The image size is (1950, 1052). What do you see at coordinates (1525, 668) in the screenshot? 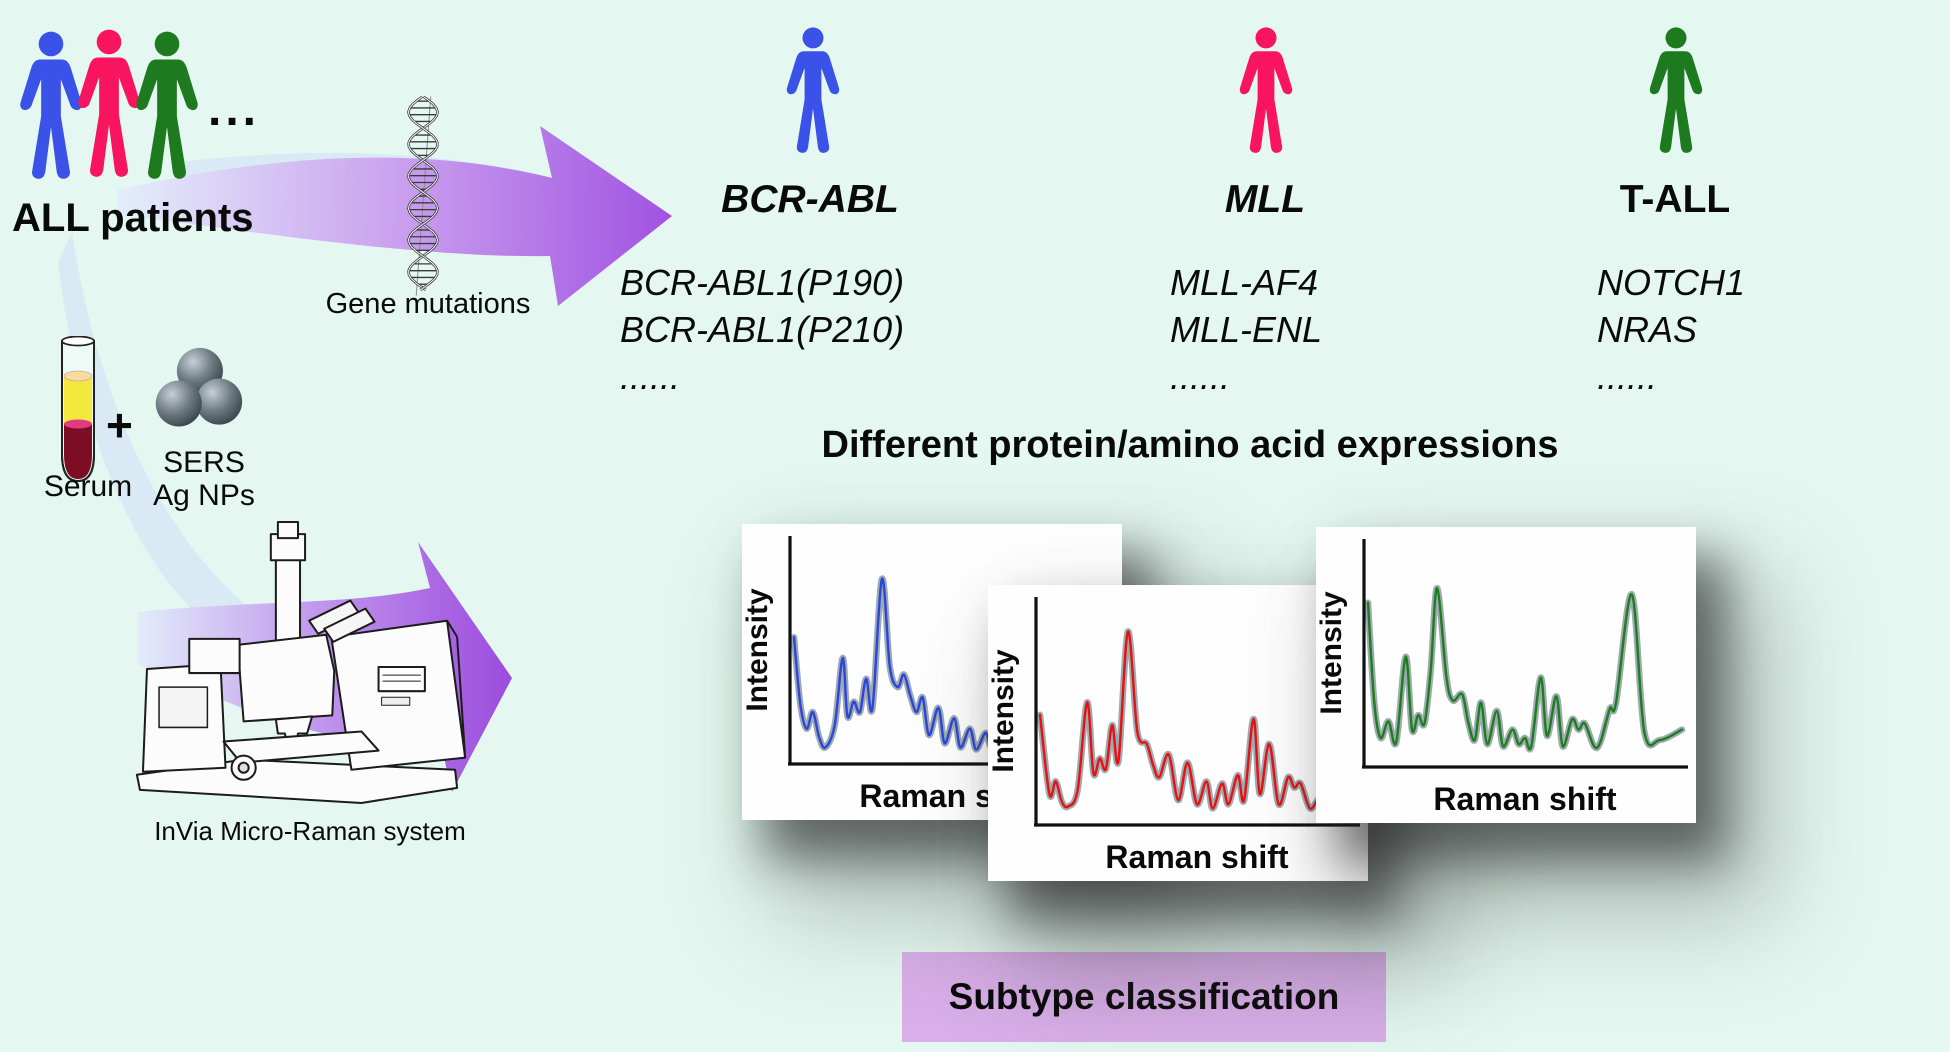
I see `spectrum-curve-green` at bounding box center [1525, 668].